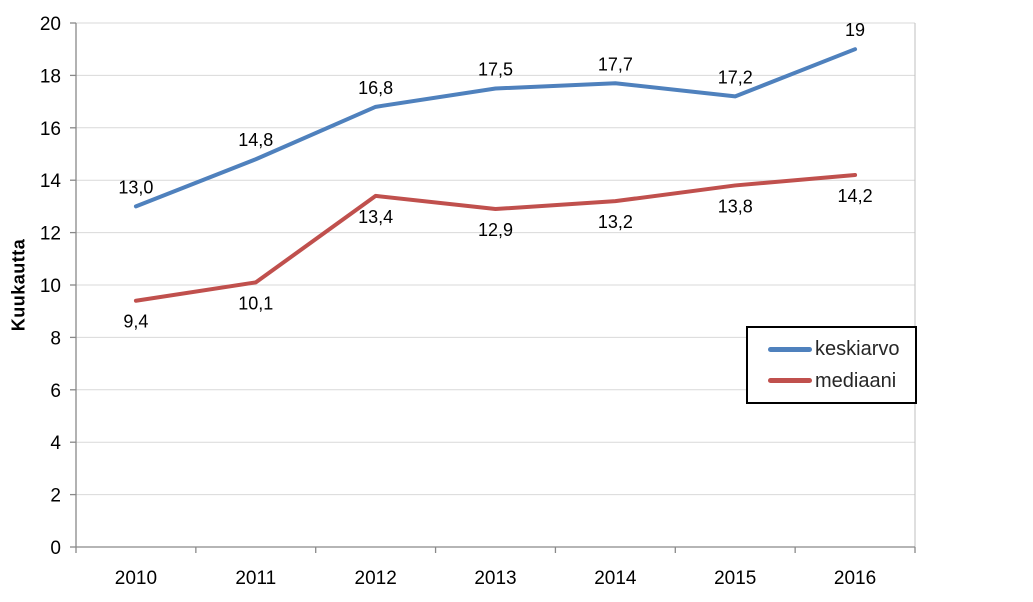 This screenshot has height=602, width=1033. I want to click on data-label-keskiarvo: 19, so click(855, 30).